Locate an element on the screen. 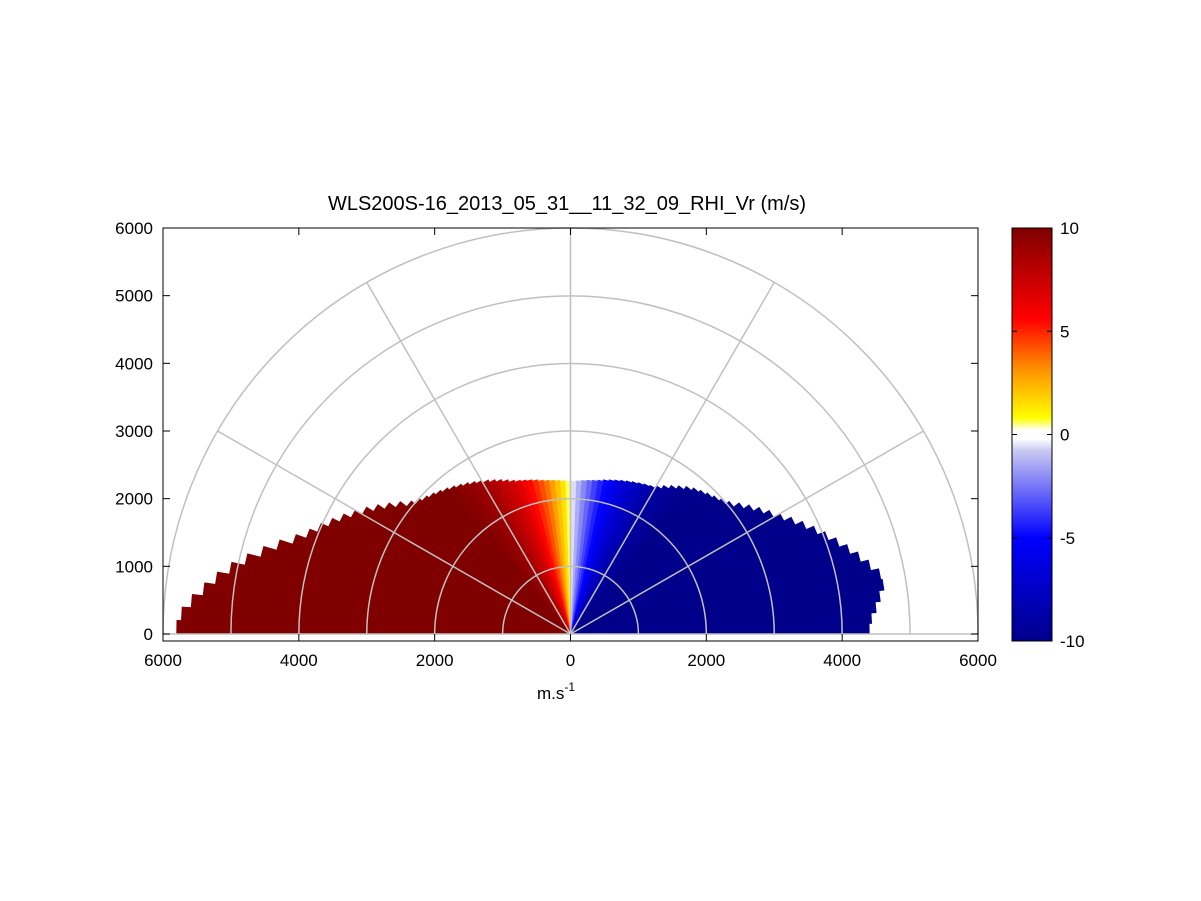  x-tick-label: 2000 is located at coordinates (435, 660).